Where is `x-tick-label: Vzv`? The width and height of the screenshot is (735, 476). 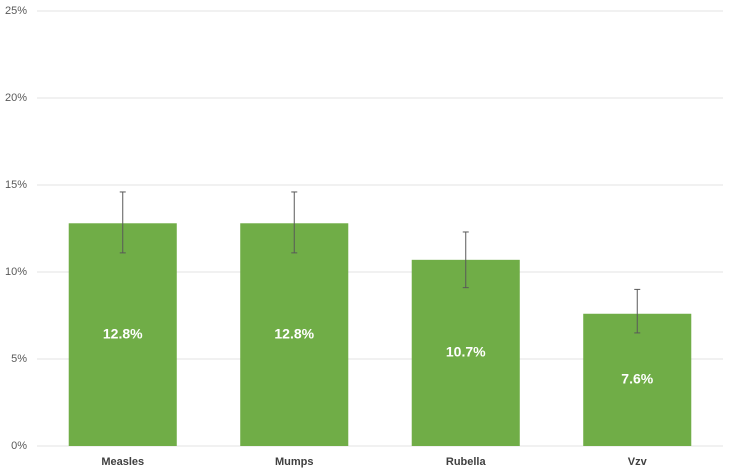
x-tick-label: Vzv is located at coordinates (638, 462).